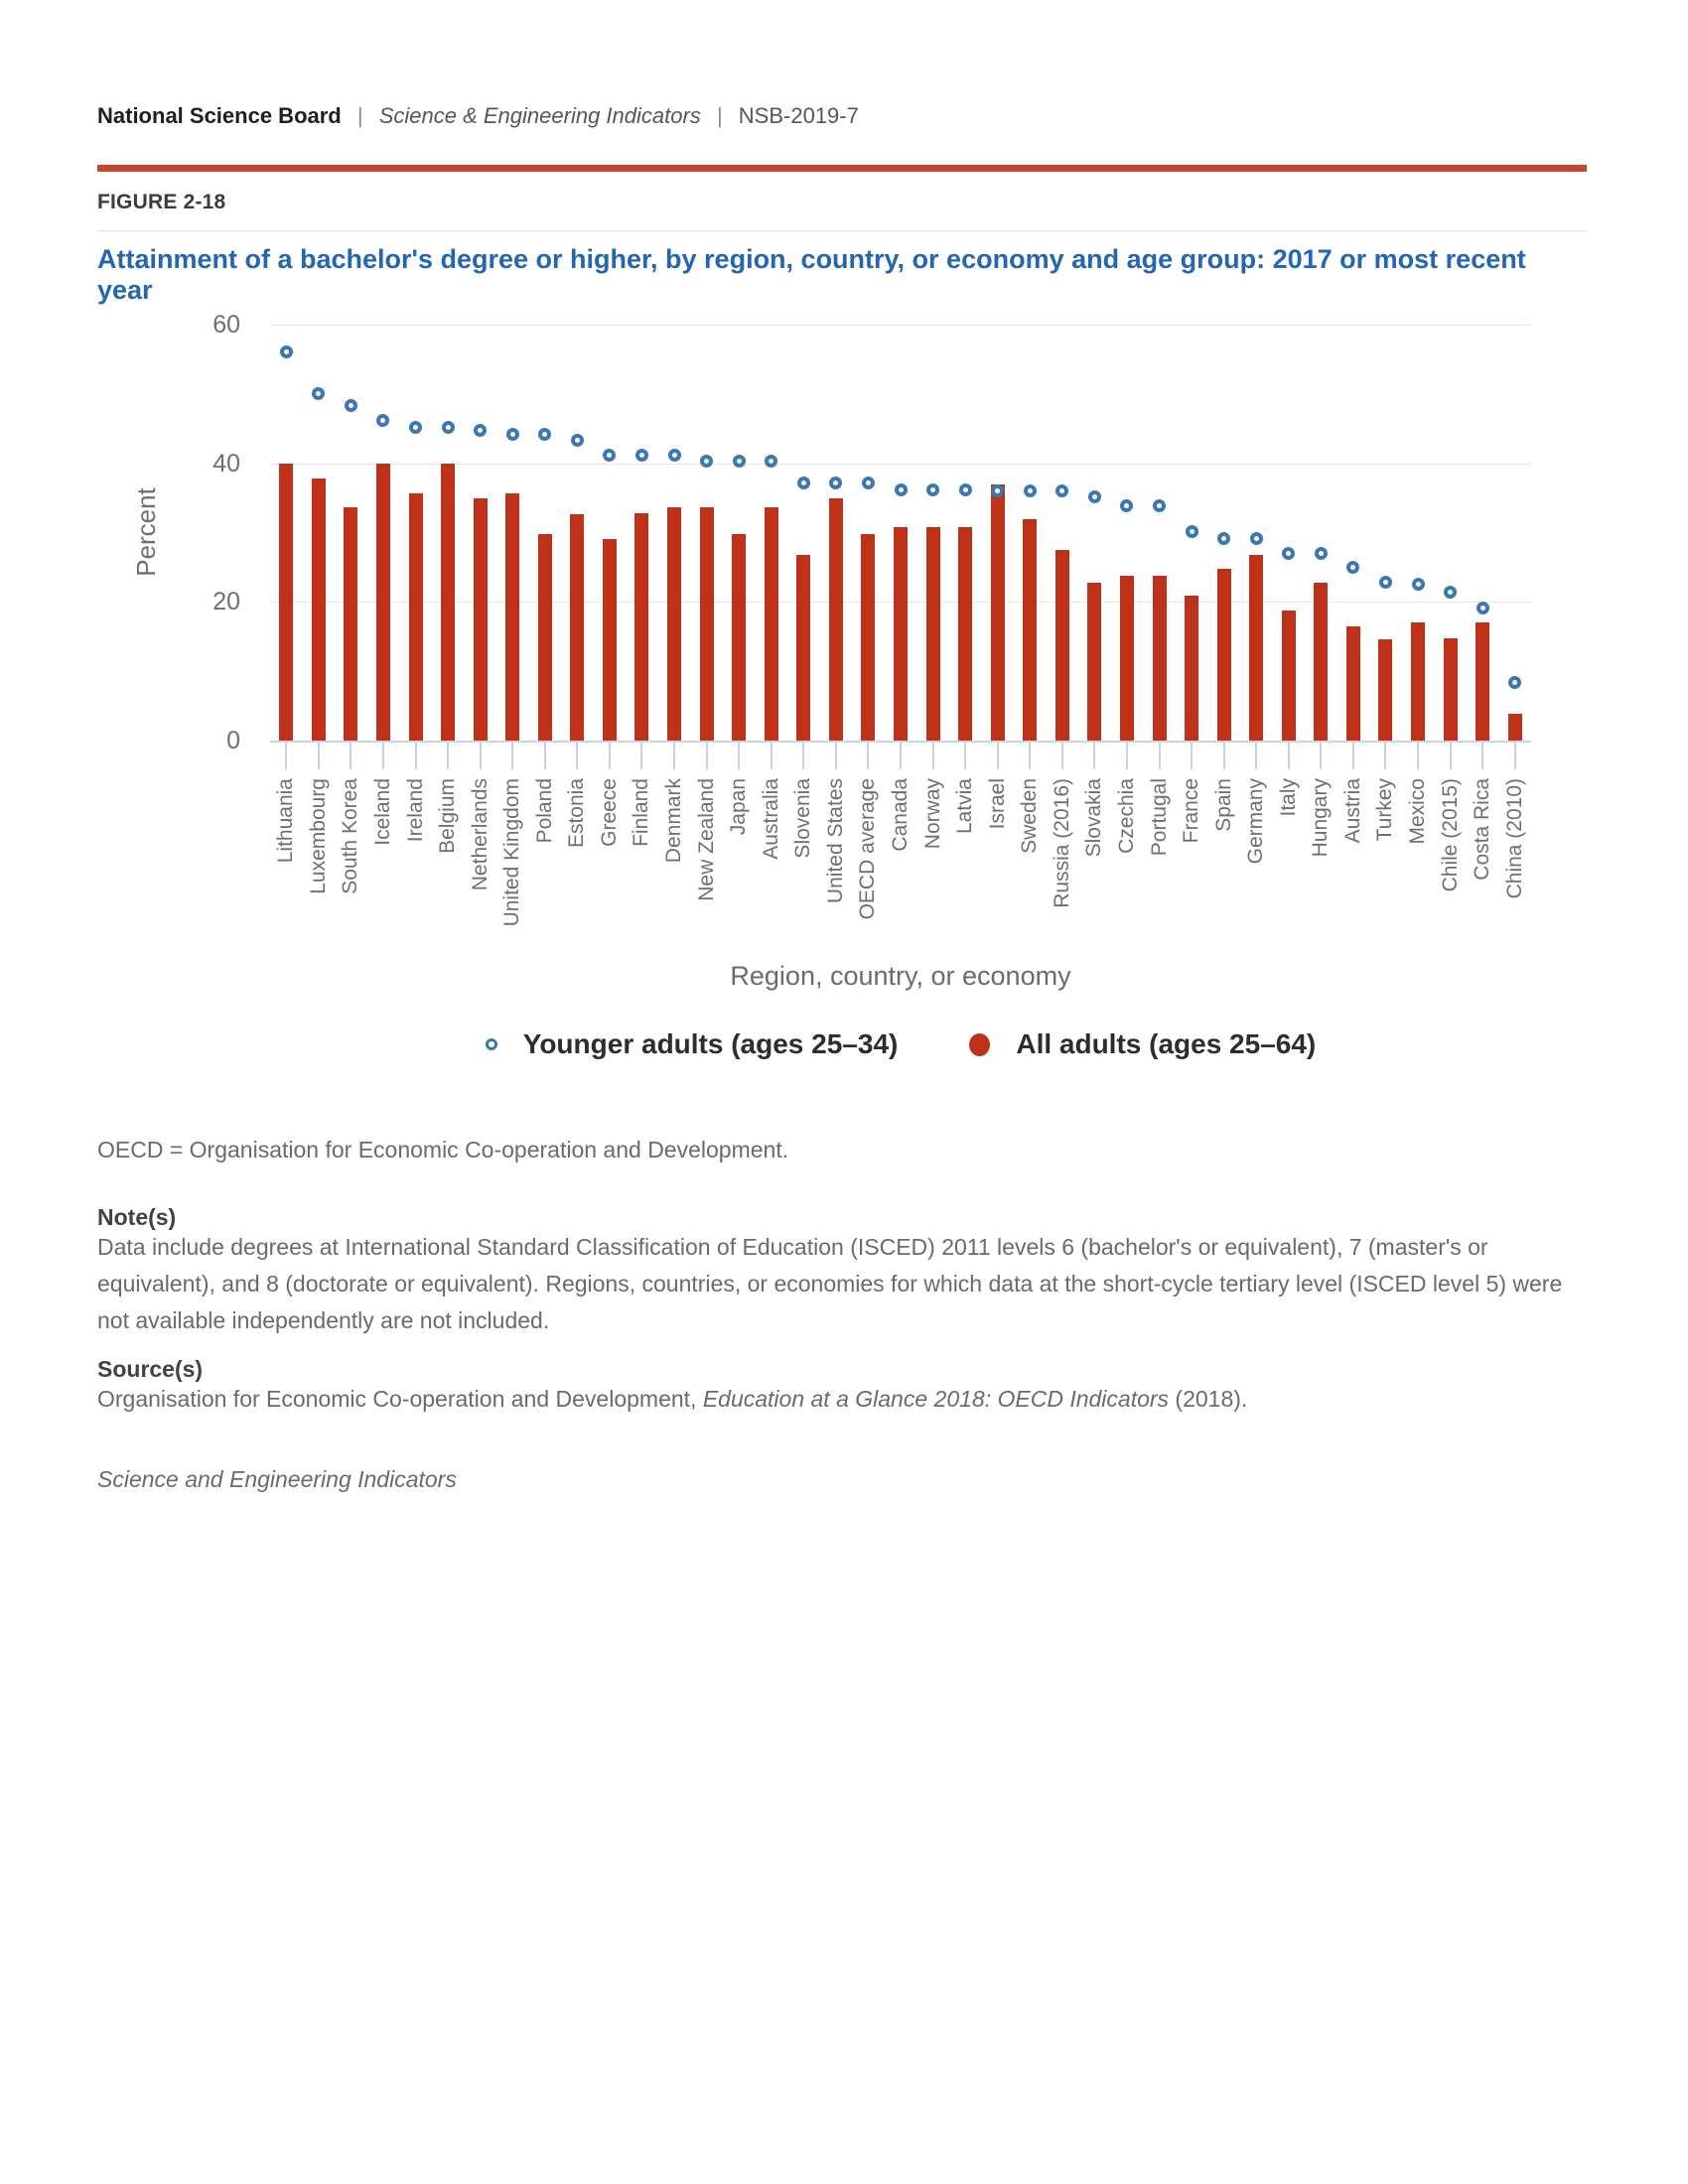  I want to click on legend-label-younger: Younger adults (ages 25–34), so click(710, 1043).